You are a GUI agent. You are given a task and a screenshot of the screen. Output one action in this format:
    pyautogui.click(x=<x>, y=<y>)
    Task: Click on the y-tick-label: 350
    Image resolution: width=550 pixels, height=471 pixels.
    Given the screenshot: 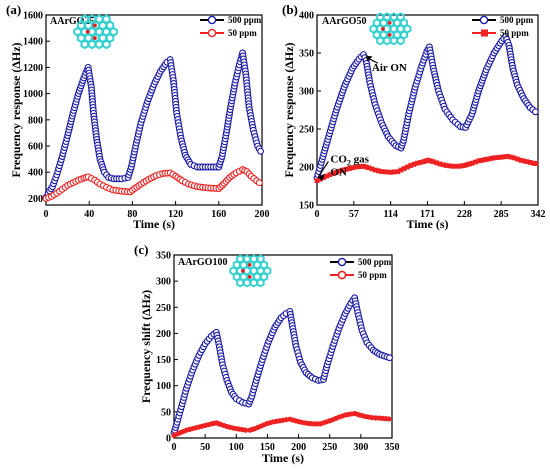 What is the action you would take?
    pyautogui.click(x=163, y=256)
    